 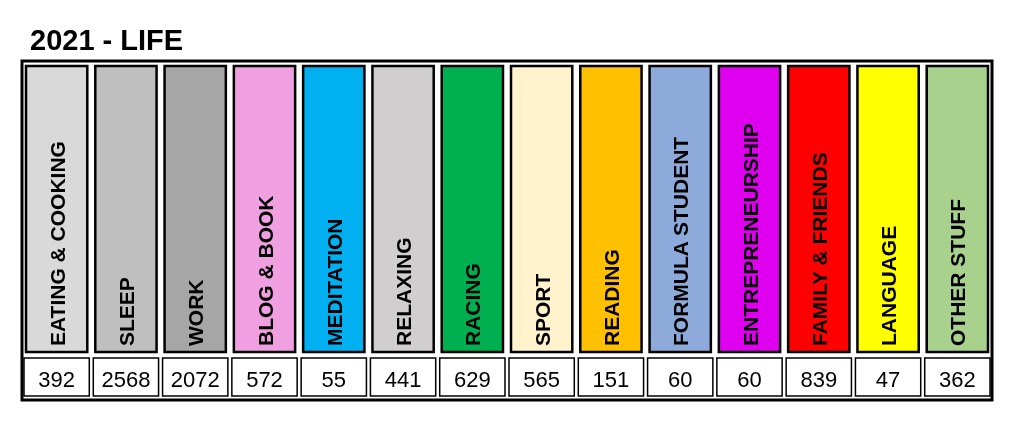 I want to click on category-label: WORK, so click(x=196, y=312).